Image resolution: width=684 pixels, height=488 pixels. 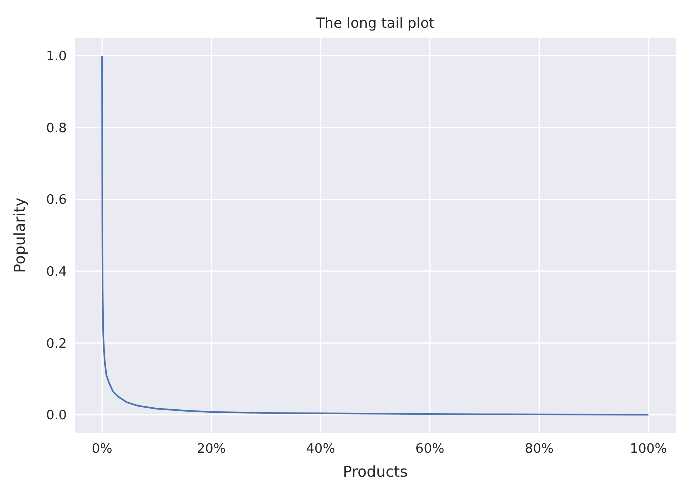 I want to click on y-tick-label: 1.0, so click(x=56, y=57).